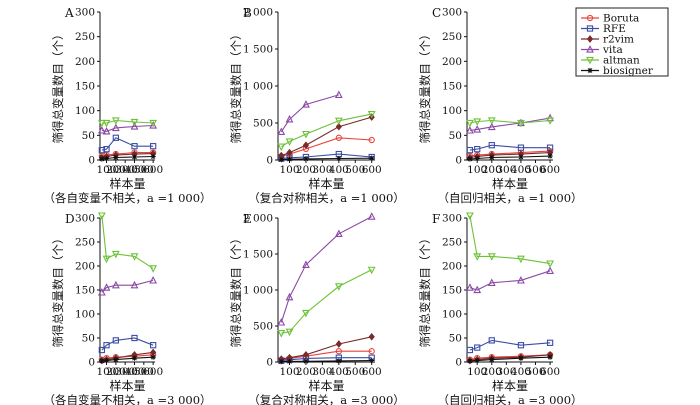 The image size is (700, 405). What do you see at coordinates (452, 111) in the screenshot?
I see `y-tick-label: 100` at bounding box center [452, 111].